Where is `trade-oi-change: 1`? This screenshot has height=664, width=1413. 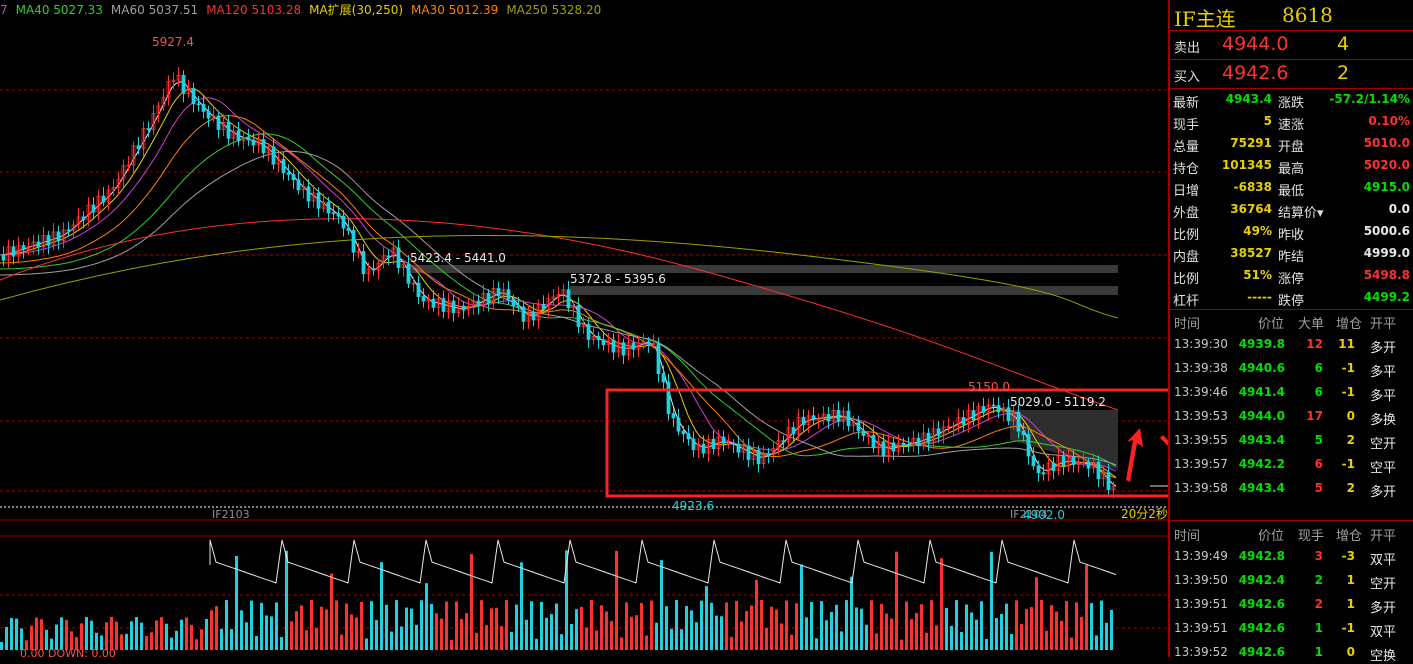 trade-oi-change: 1 is located at coordinates (1350, 604).